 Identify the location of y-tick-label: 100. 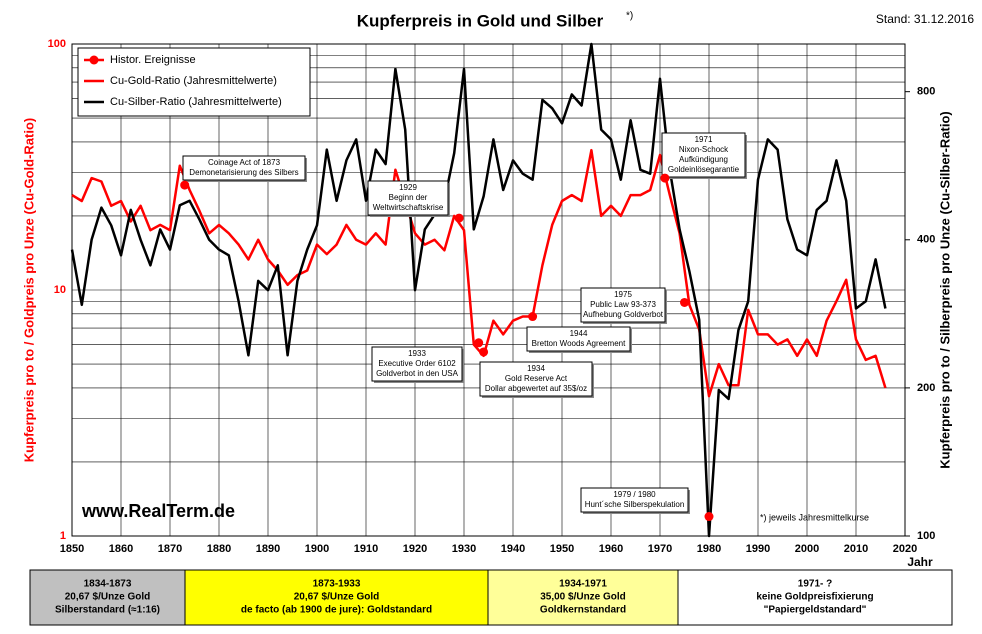
(57, 44).